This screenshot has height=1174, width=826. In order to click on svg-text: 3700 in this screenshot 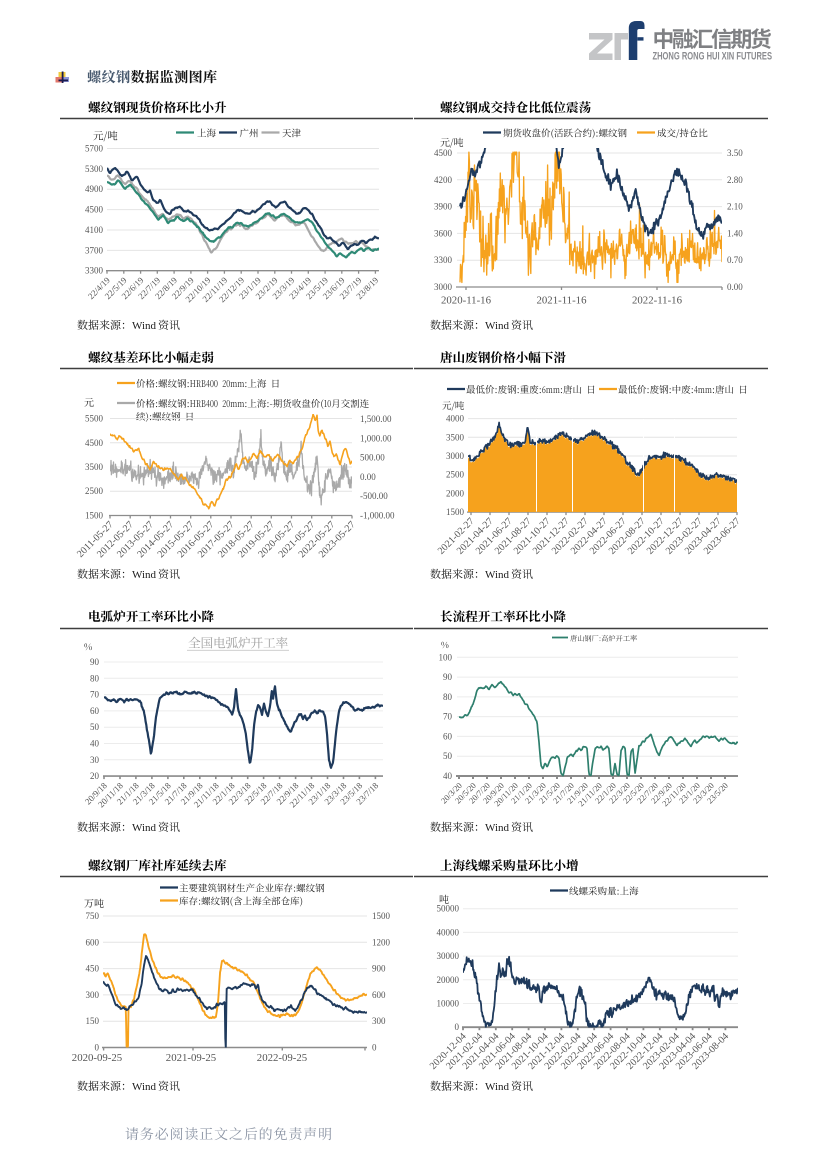, I will do `click(94, 250)`.